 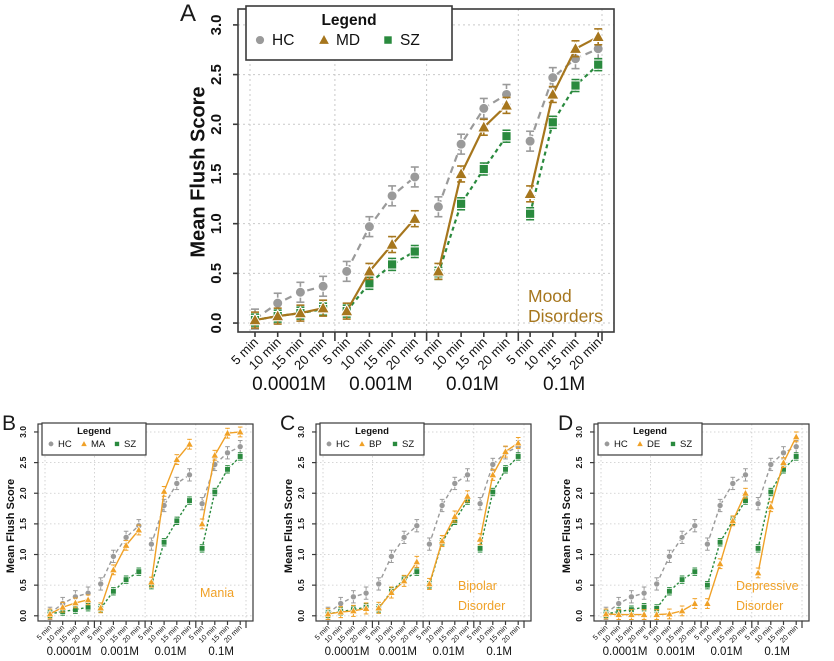 I want to click on svg-text: BP, so click(x=375, y=444).